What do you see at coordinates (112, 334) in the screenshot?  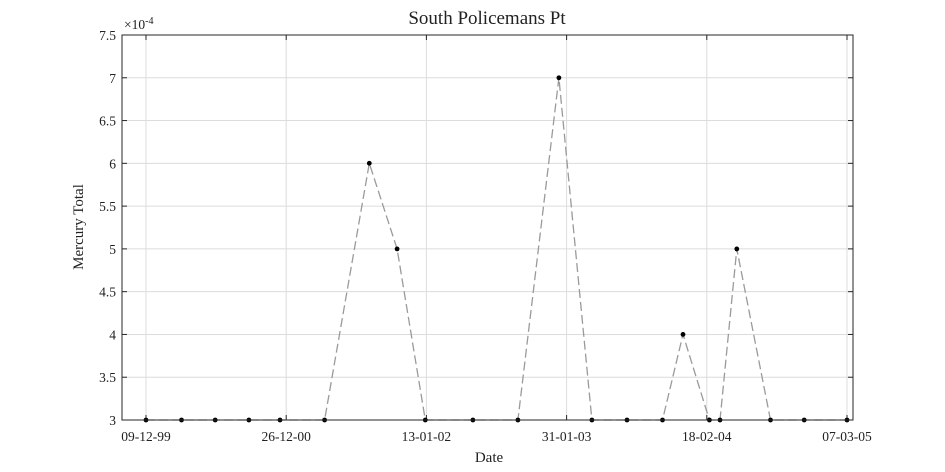 I see `y-tick-label: 4` at bounding box center [112, 334].